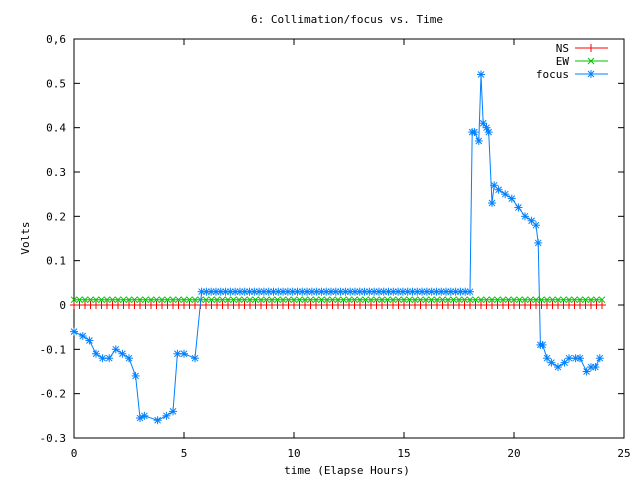 The image size is (640, 480). Describe the element at coordinates (56, 128) in the screenshot. I see `y-tick-label: 0.4` at that location.